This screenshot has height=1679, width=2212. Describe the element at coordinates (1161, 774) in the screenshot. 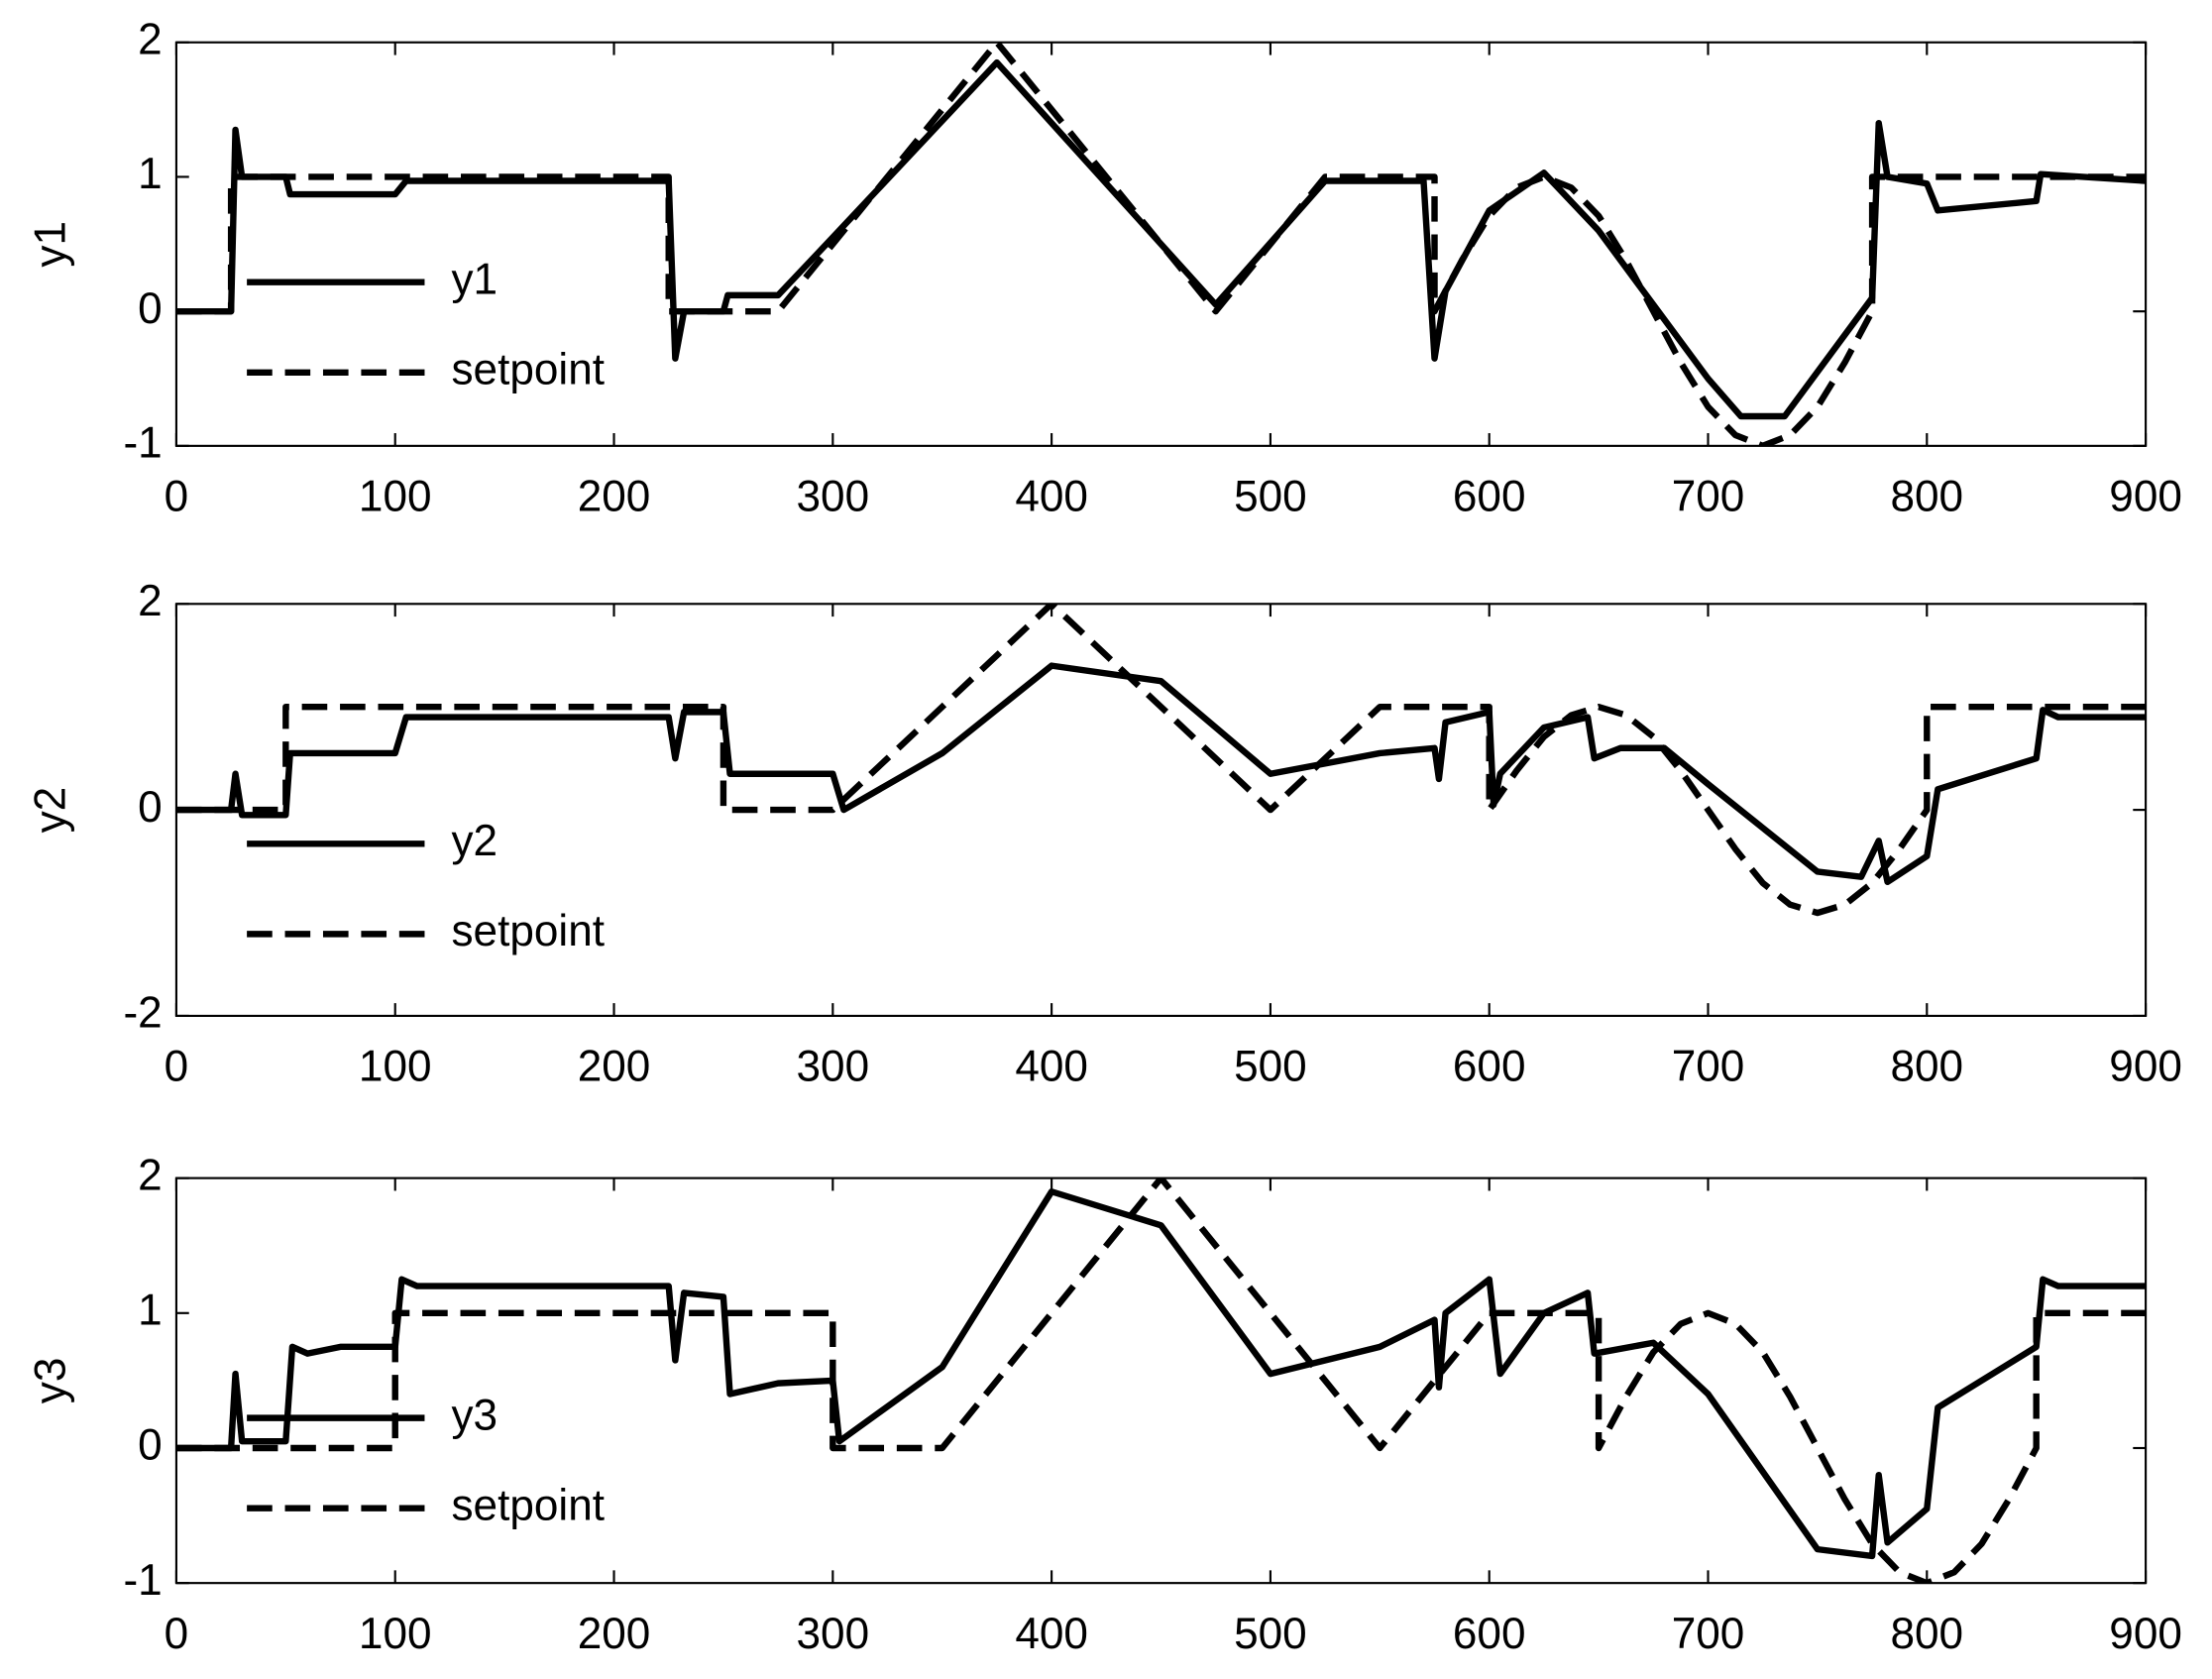

I see `data-line` at that location.